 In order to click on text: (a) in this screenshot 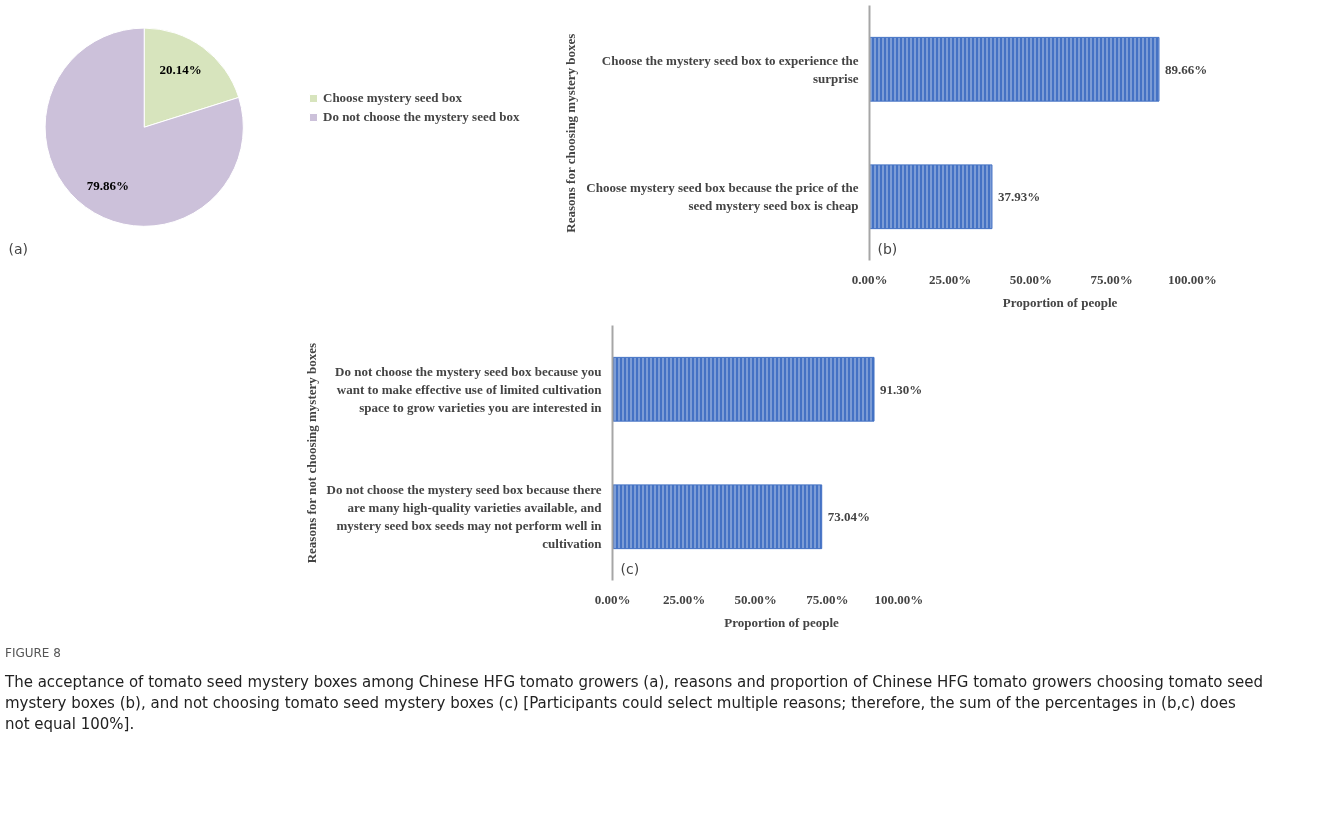, I will do `click(18, 248)`.